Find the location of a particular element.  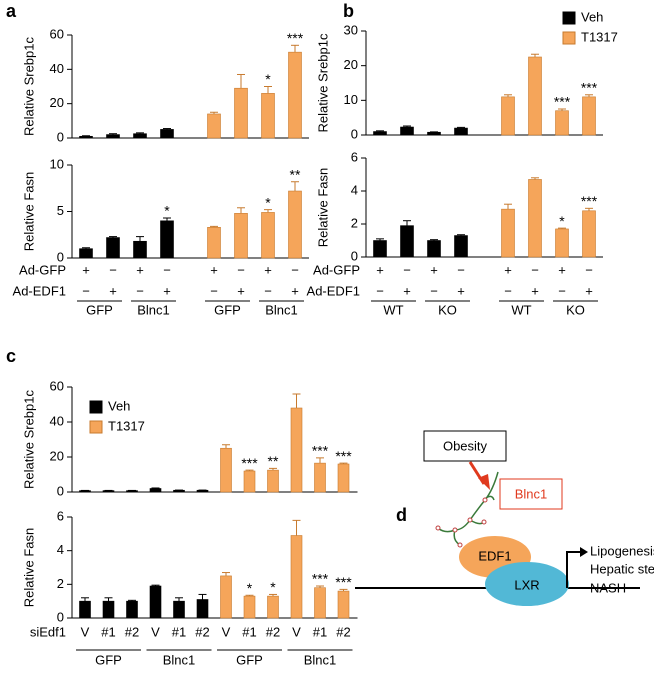

outcome: Lipogenesis is located at coordinates (622, 550).